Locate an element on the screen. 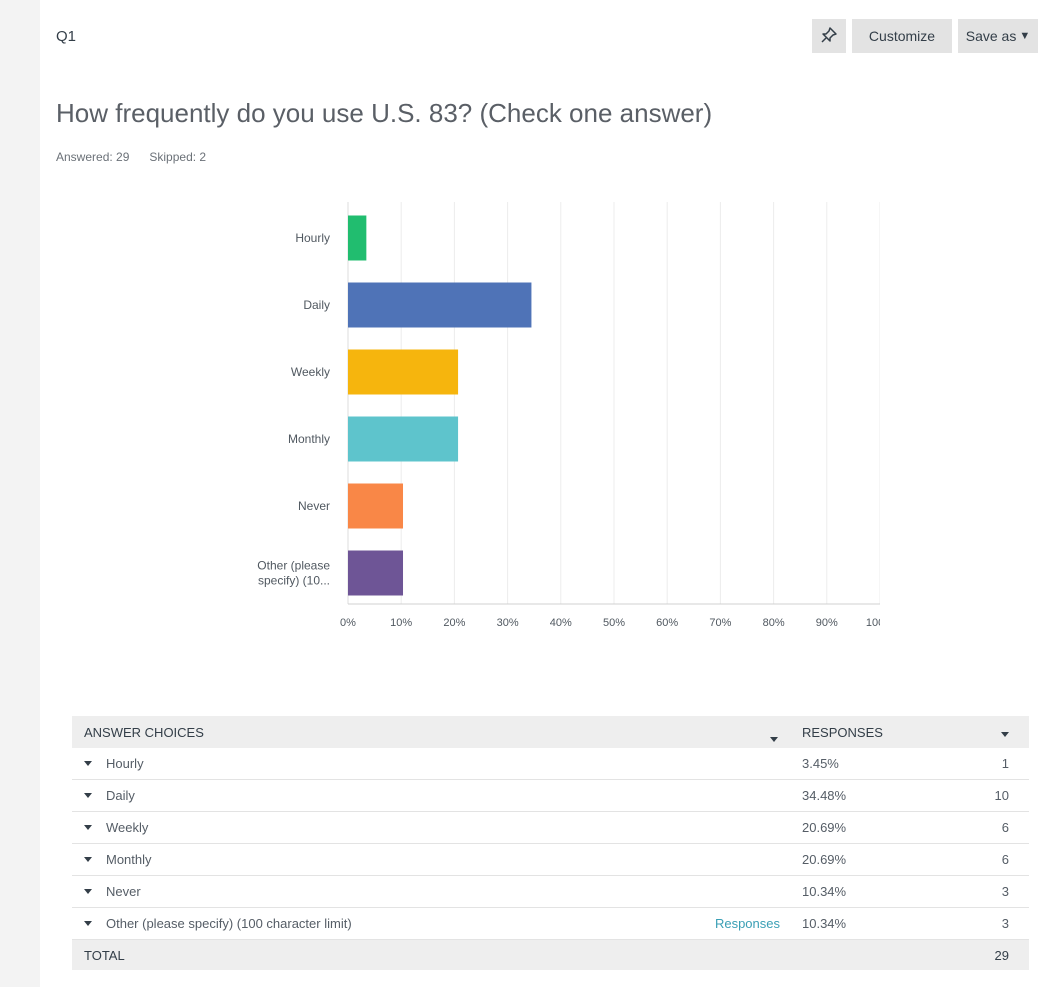 The image size is (1048, 987). response-percent: 3.45% is located at coordinates (820, 763).